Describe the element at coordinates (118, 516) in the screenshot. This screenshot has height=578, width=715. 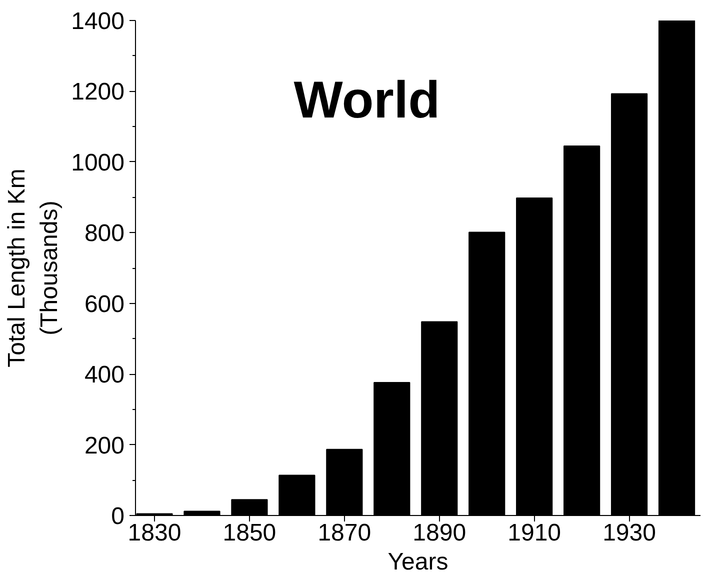
I see `y-tick-label: 0` at that location.